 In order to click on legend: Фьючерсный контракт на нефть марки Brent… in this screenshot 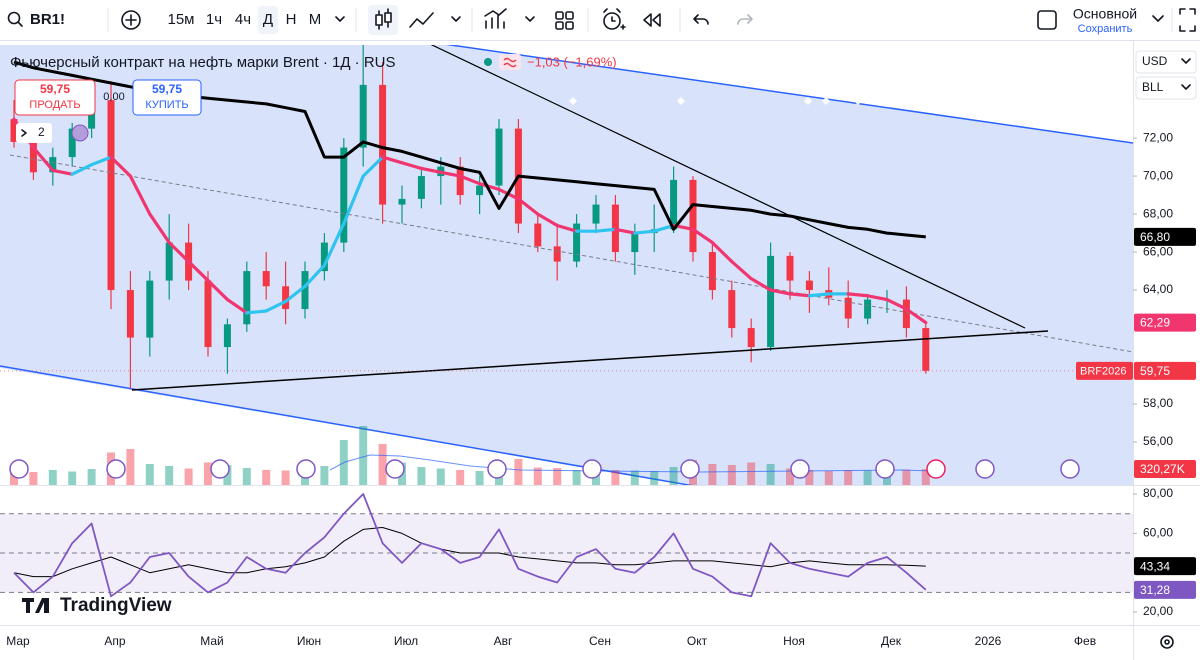, I will do `click(313, 98)`.